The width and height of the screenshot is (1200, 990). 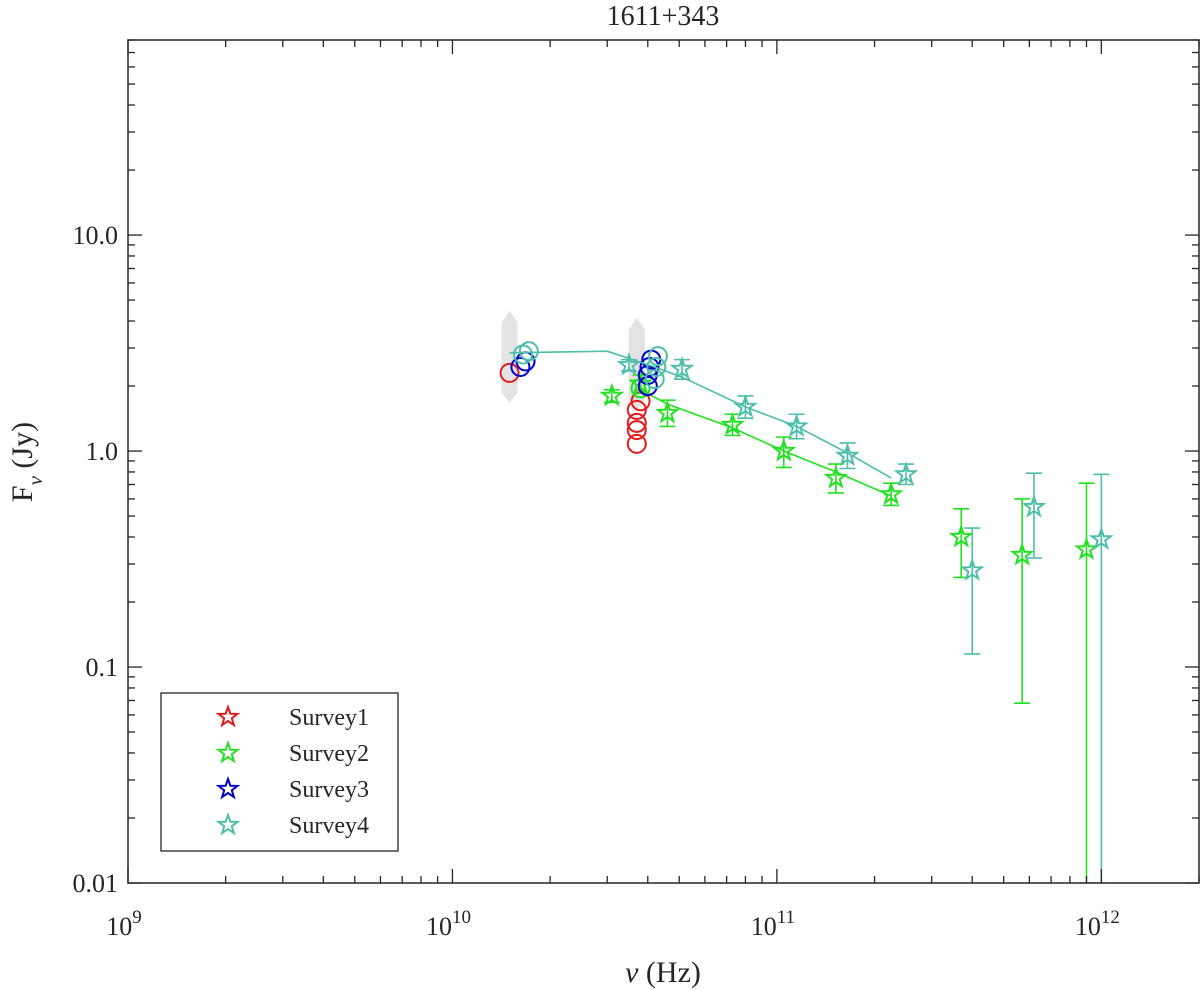 What do you see at coordinates (102, 667) in the screenshot?
I see `y-tick-label: 0.1` at bounding box center [102, 667].